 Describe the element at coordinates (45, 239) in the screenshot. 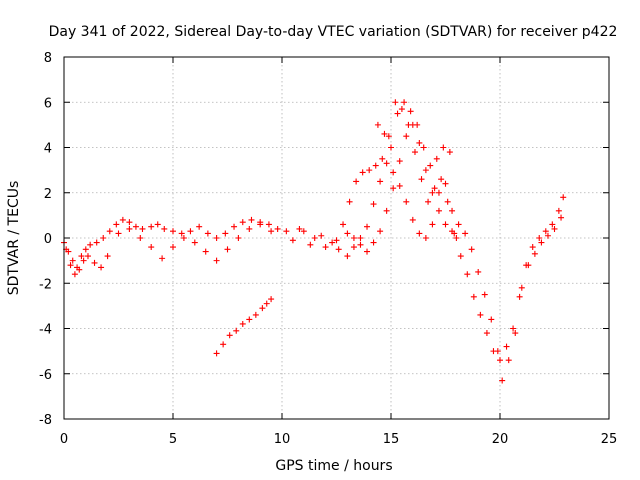

I see `y-tick-labels: -8 -6 -4 -2 0 2 4 6 8` at that location.